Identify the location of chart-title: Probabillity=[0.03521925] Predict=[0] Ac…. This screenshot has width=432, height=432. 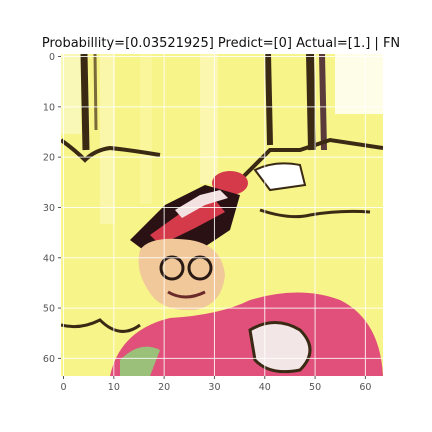
(221, 43).